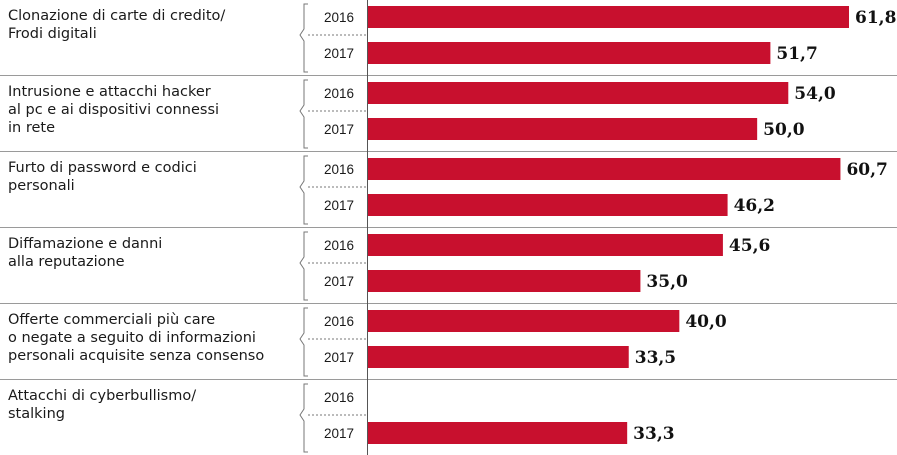 This screenshot has width=897, height=455. What do you see at coordinates (102, 396) in the screenshot?
I see `category-label-line: Attacchi di cyberbullismo/` at bounding box center [102, 396].